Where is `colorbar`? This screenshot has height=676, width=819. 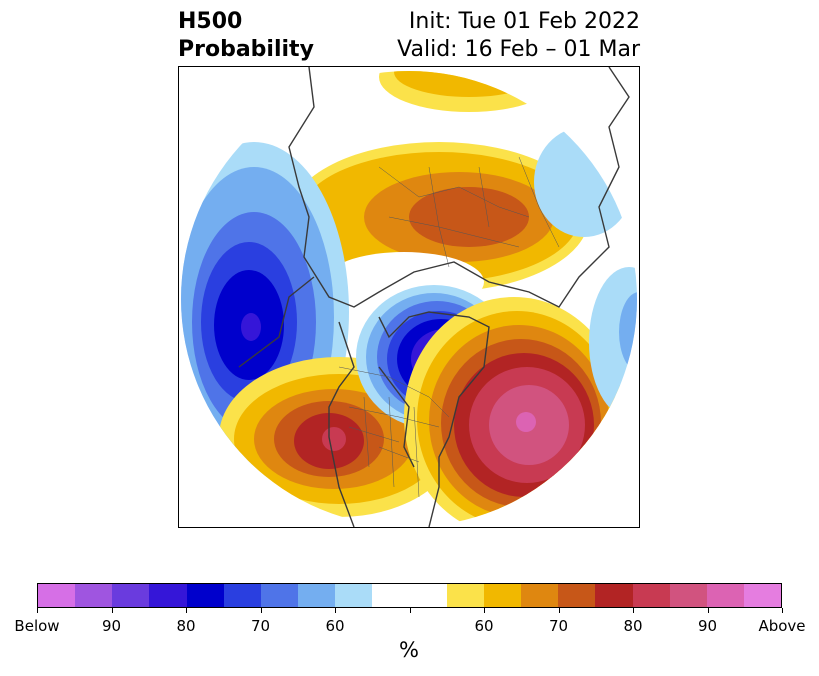
colorbar is located at coordinates (409, 595).